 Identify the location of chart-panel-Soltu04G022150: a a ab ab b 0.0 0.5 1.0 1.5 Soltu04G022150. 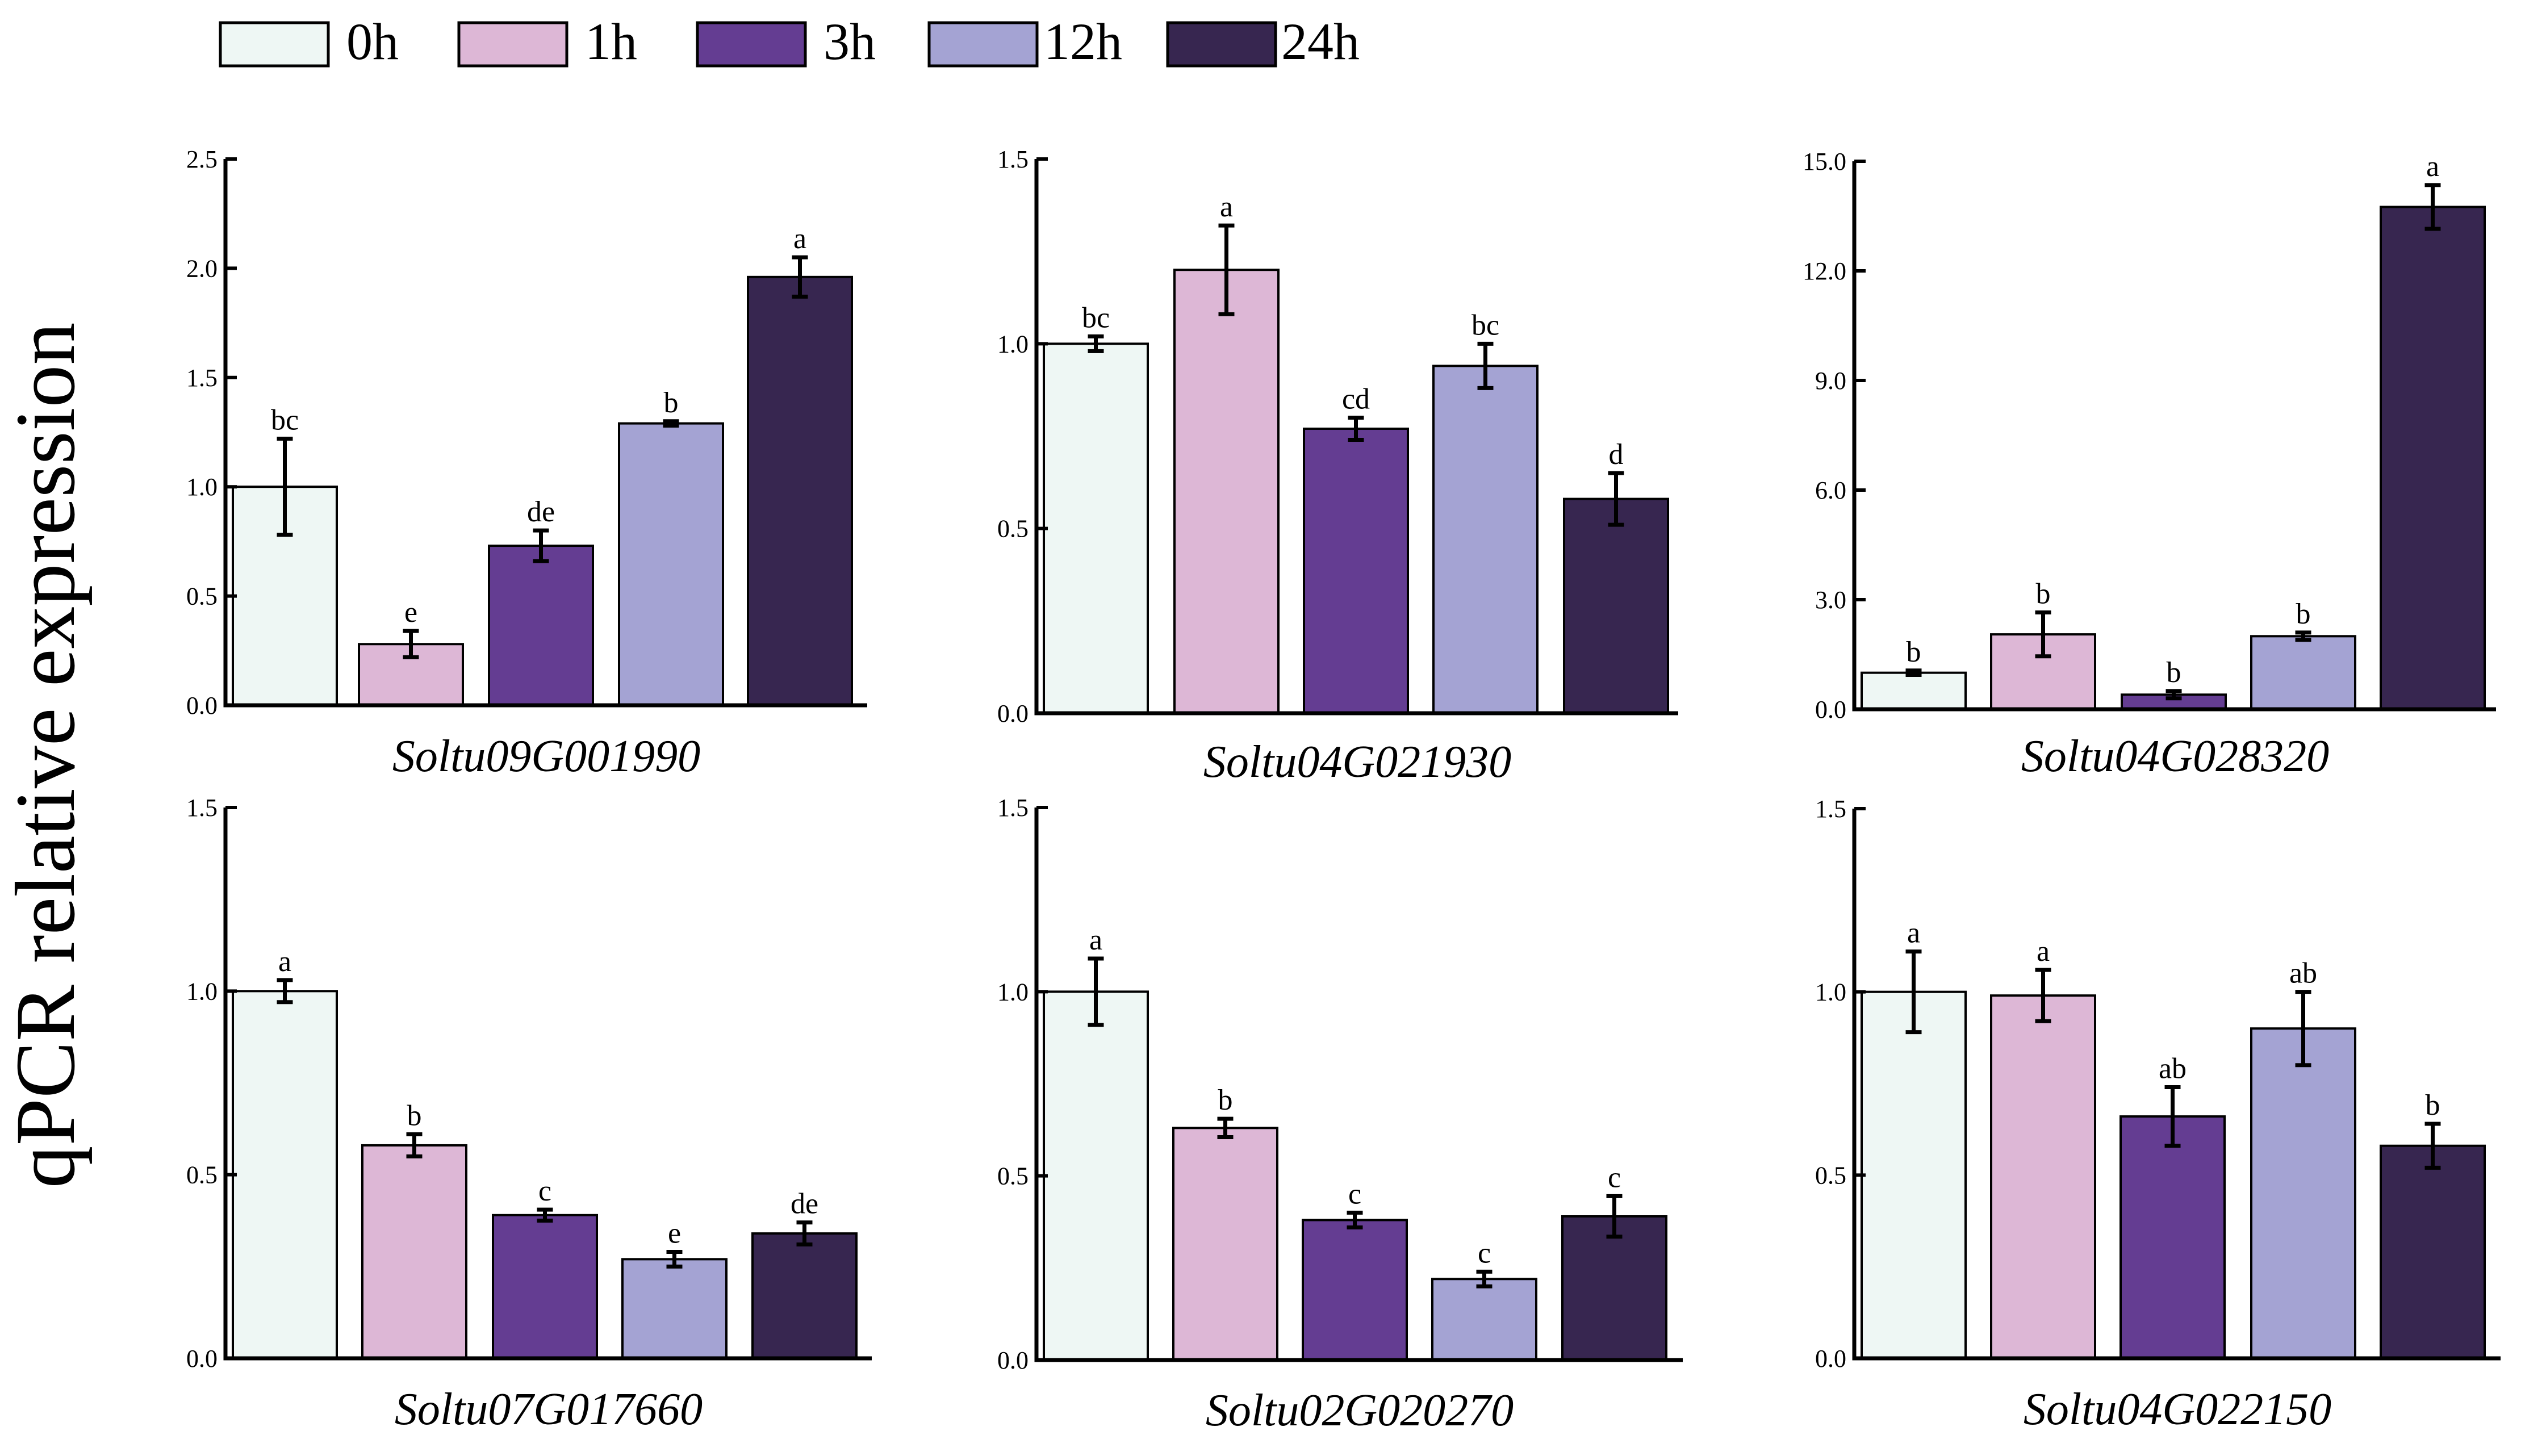
(2158, 1115).